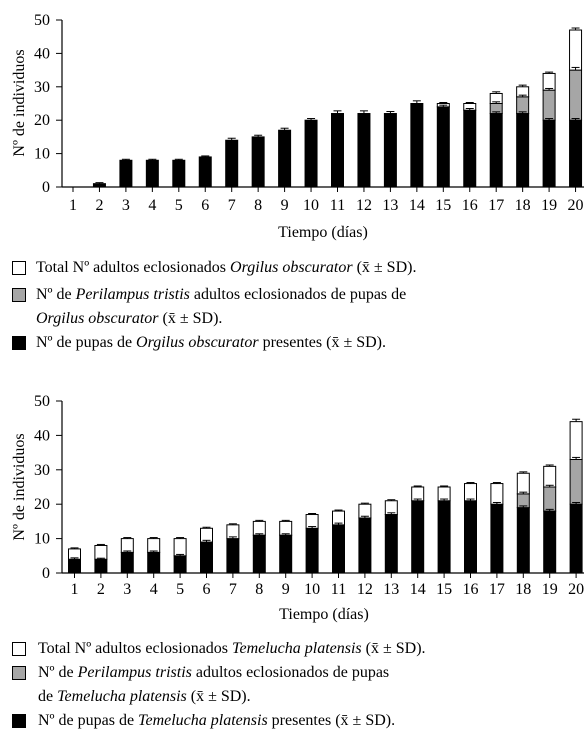 This screenshot has height=733, width=587. Describe the element at coordinates (19, 673) in the screenshot. I see `legend-swatch-gray` at that location.